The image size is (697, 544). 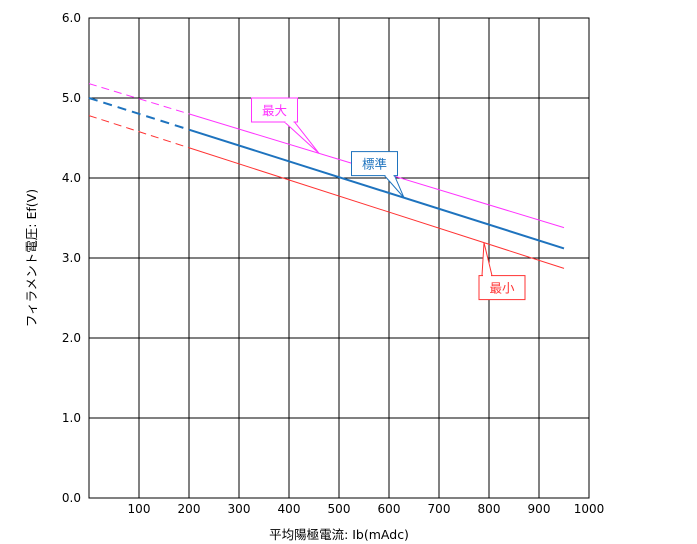 I want to click on y-tick-label: 2.0, so click(x=71, y=338).